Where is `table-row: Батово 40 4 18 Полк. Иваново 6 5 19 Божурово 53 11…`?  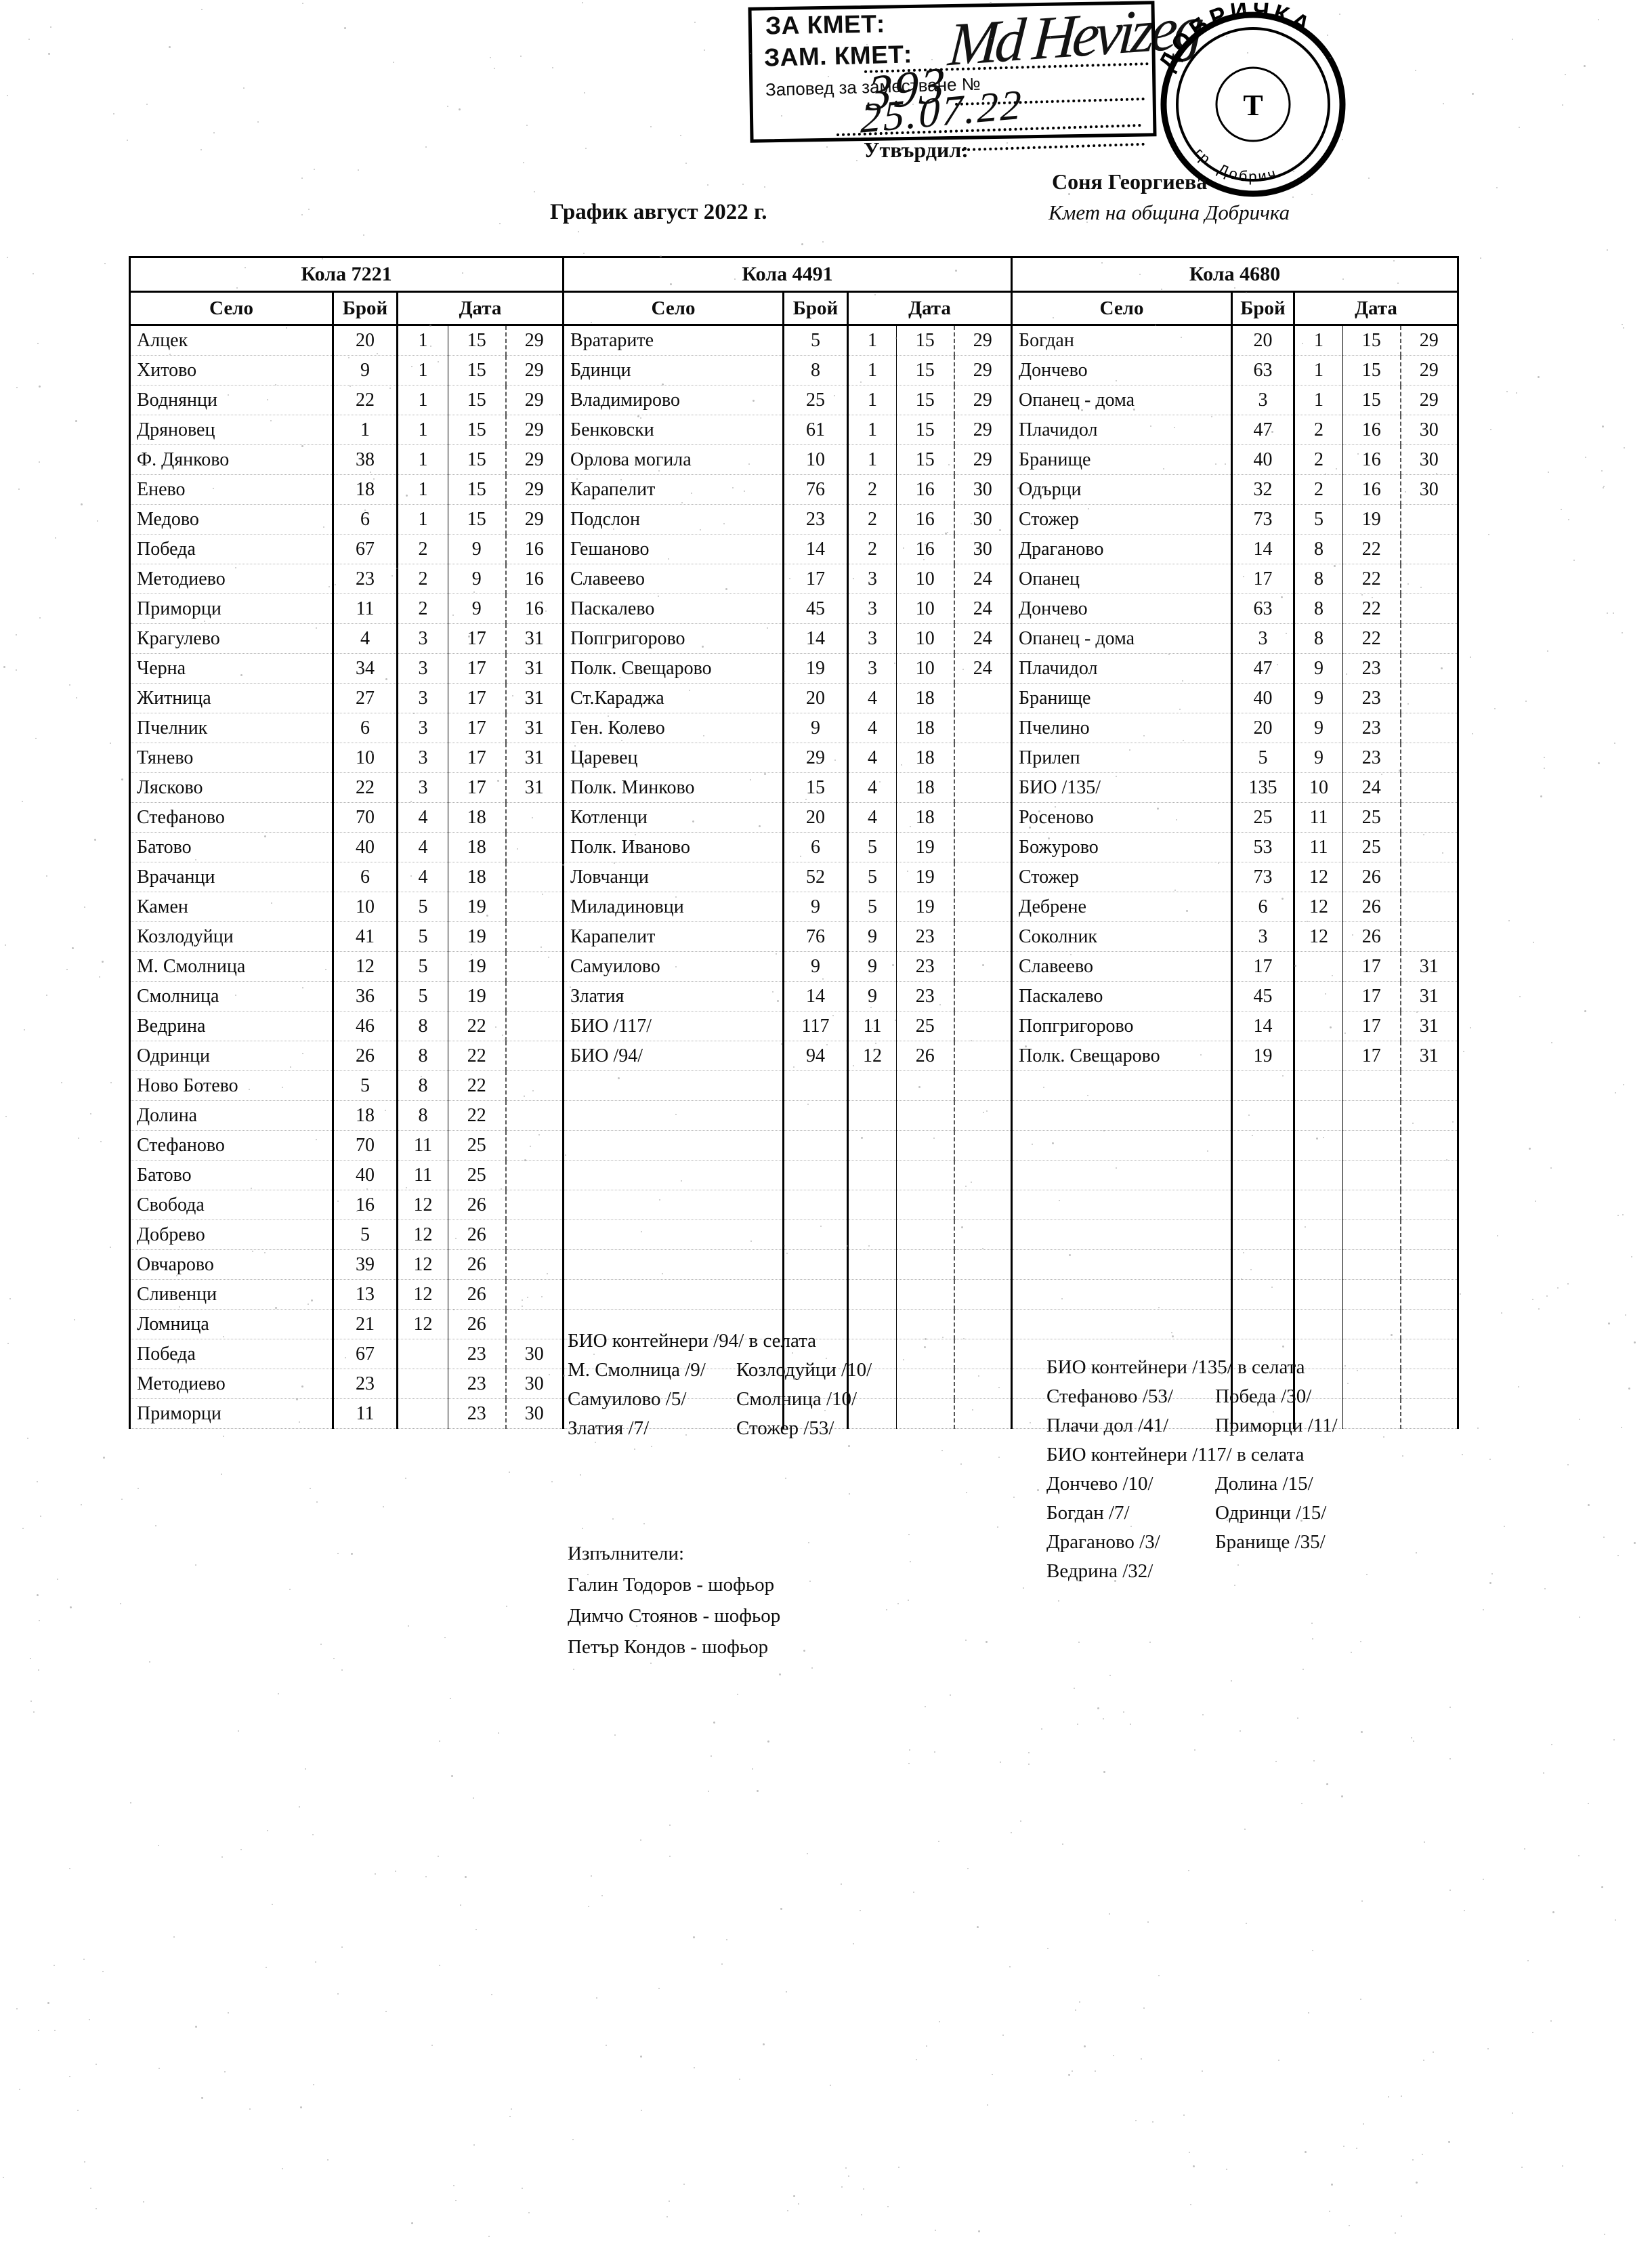
table-row: Батово 40 4 18 Полк. Иваново 6 5 19 Божурово 53 11… is located at coordinates (794, 847).